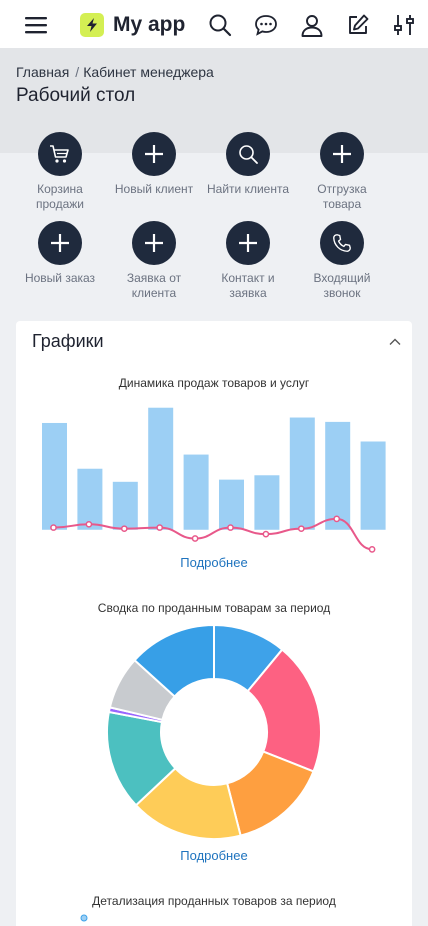 The width and height of the screenshot is (428, 926). What do you see at coordinates (342, 243) in the screenshot?
I see `phone-icon` at bounding box center [342, 243].